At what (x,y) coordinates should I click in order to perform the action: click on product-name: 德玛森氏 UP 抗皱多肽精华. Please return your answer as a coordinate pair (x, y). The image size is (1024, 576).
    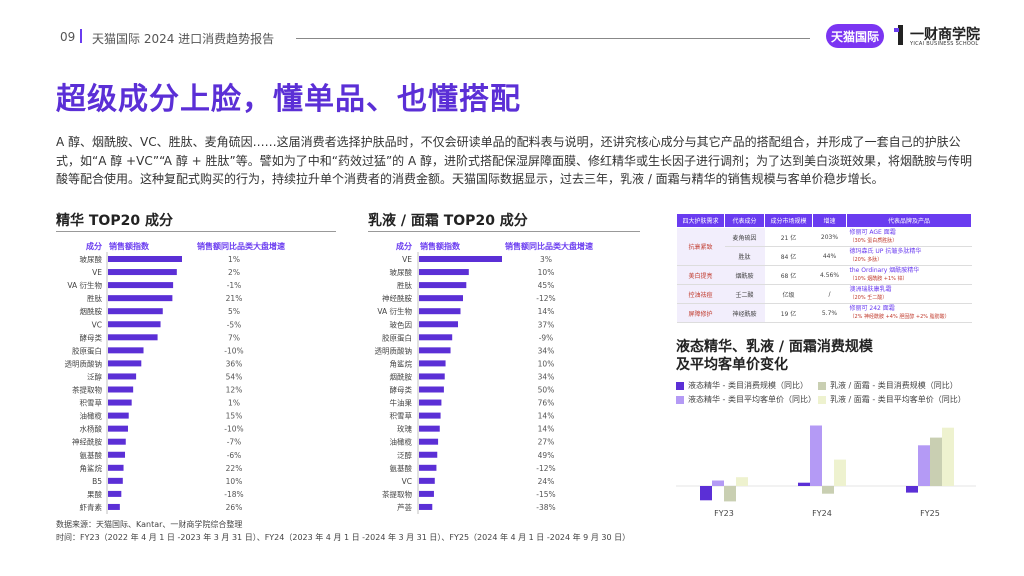
    Looking at the image, I should click on (885, 251).